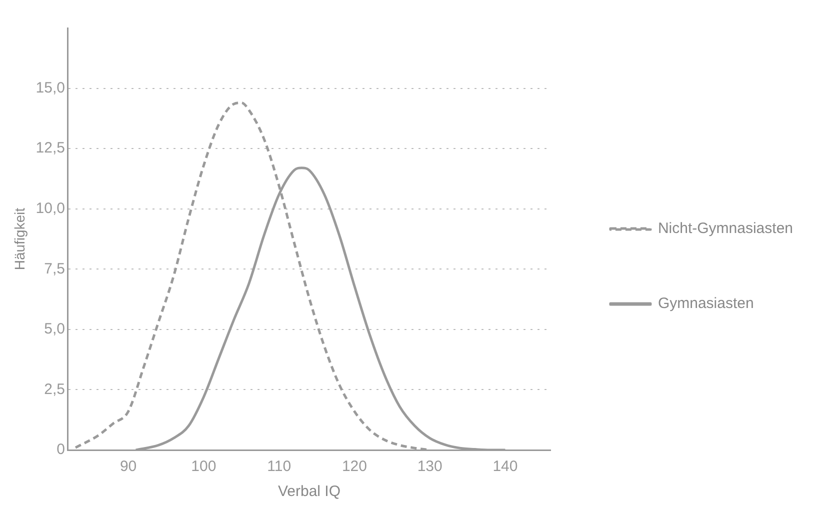 The image size is (821, 515). Describe the element at coordinates (54, 389) in the screenshot. I see `y-tick-label: 2,5` at that location.